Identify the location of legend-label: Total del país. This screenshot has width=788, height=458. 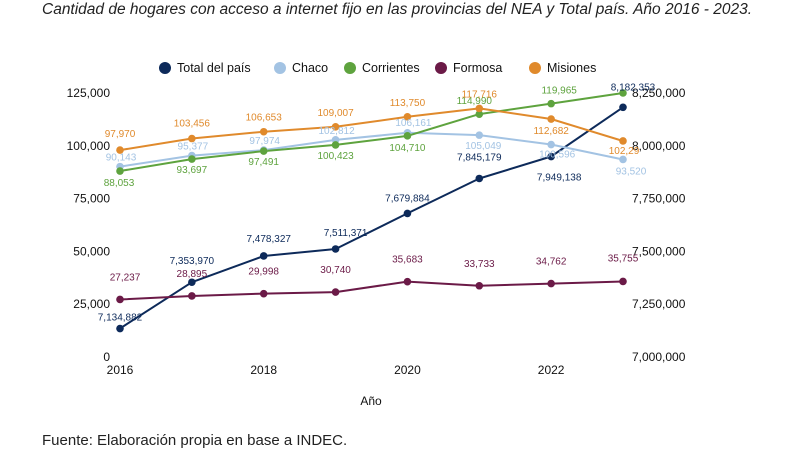
(214, 68).